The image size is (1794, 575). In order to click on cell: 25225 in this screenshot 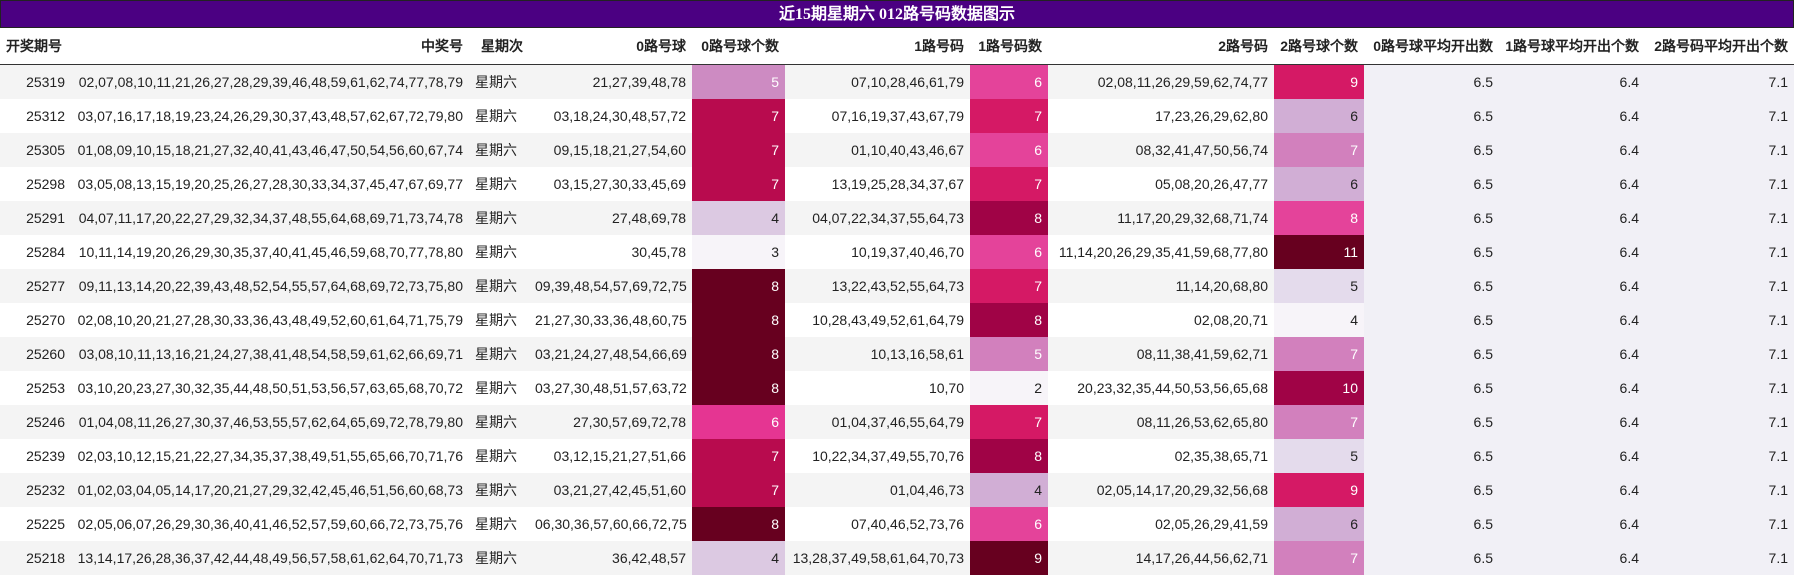, I will do `click(35, 524)`.